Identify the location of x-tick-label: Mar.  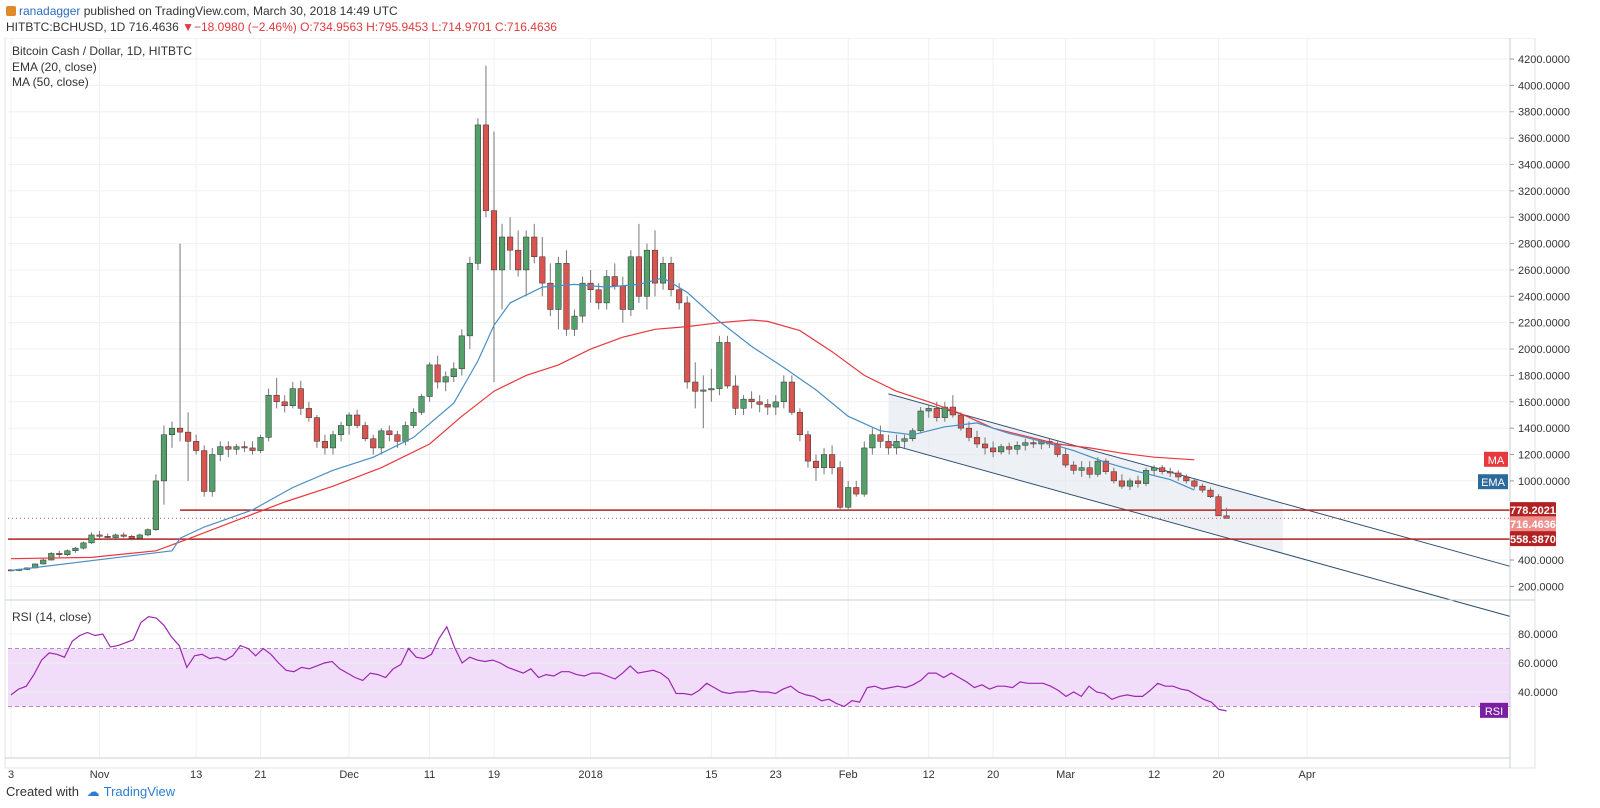
(1065, 775).